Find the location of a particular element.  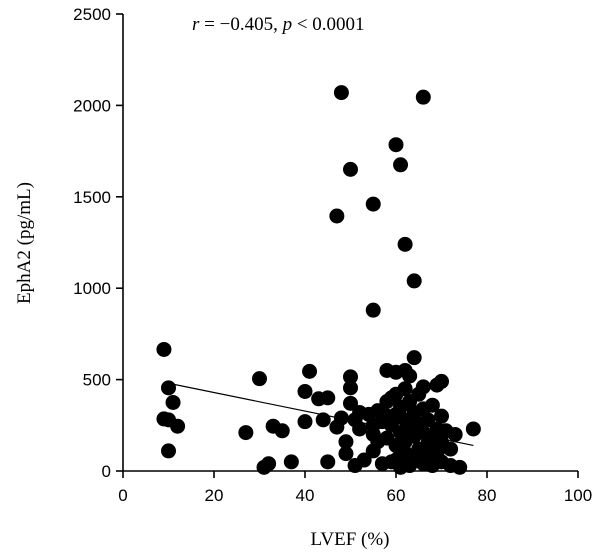

y-axis-title: EphA2 (pg/mL) is located at coordinates (24, 243).